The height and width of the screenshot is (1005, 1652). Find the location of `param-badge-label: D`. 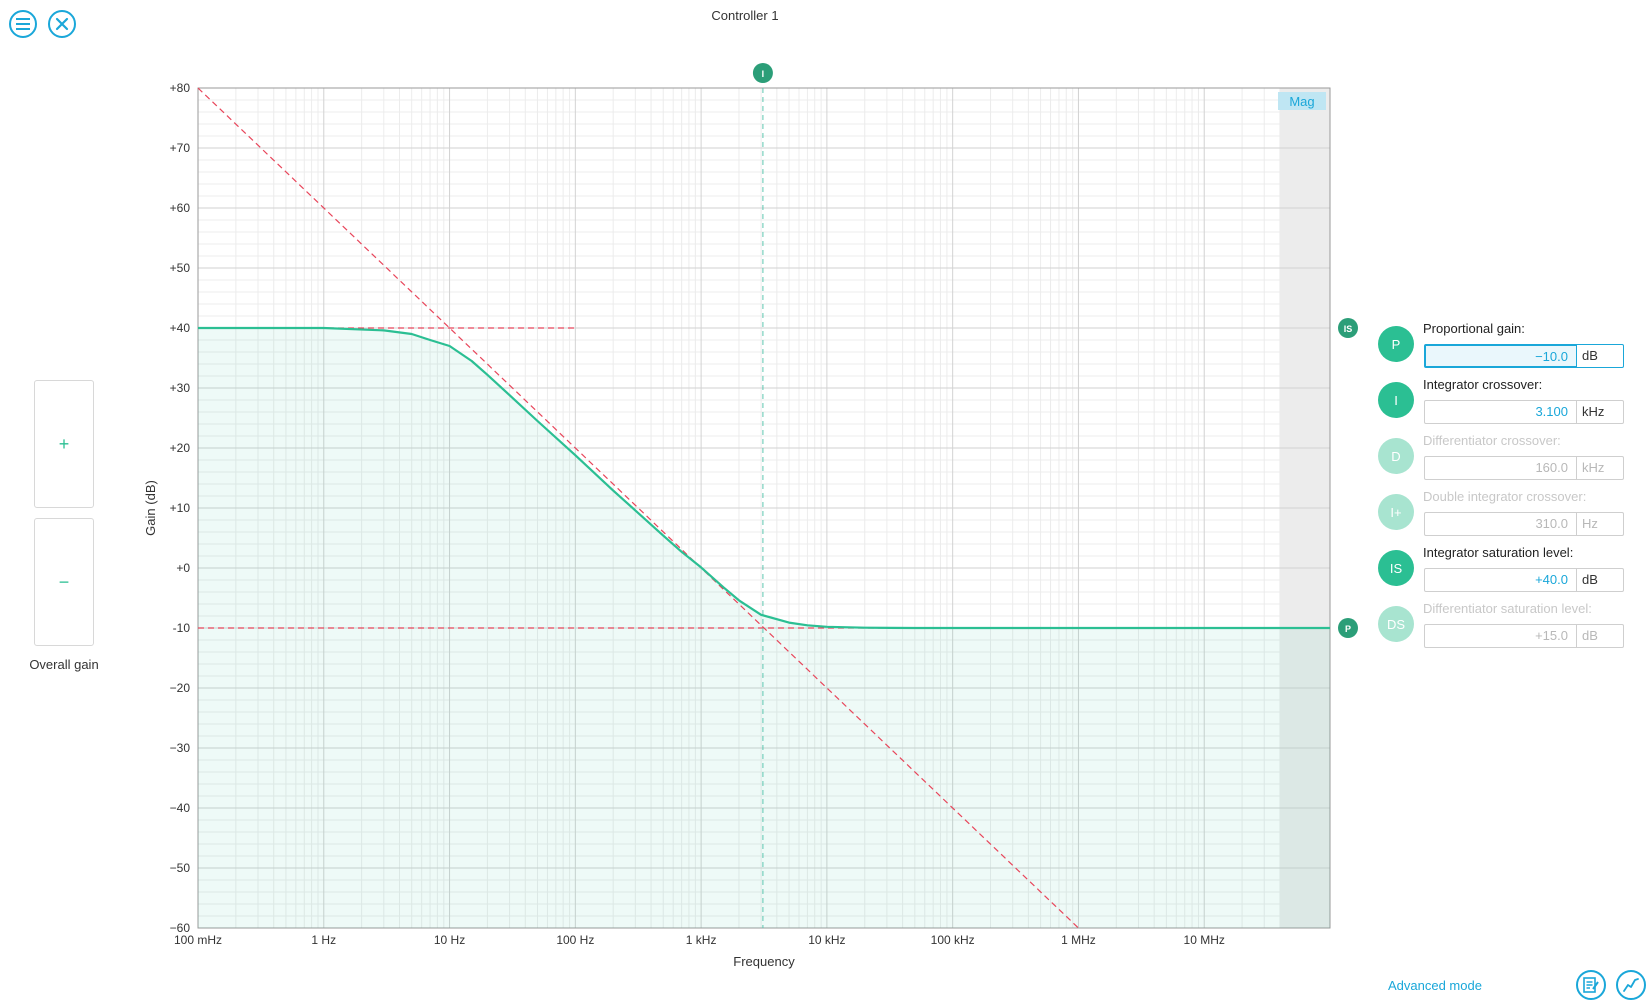

param-badge-label: D is located at coordinates (1396, 456).